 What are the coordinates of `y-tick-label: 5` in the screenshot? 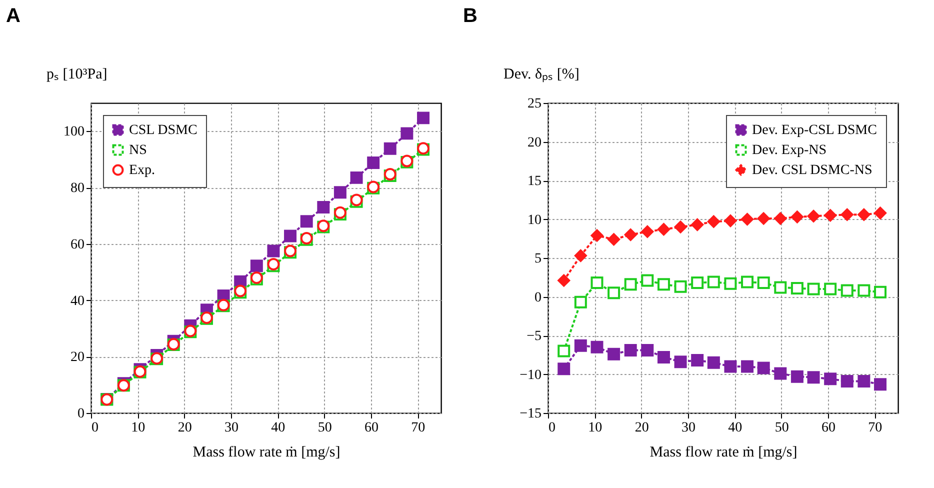 It's located at (538, 259).